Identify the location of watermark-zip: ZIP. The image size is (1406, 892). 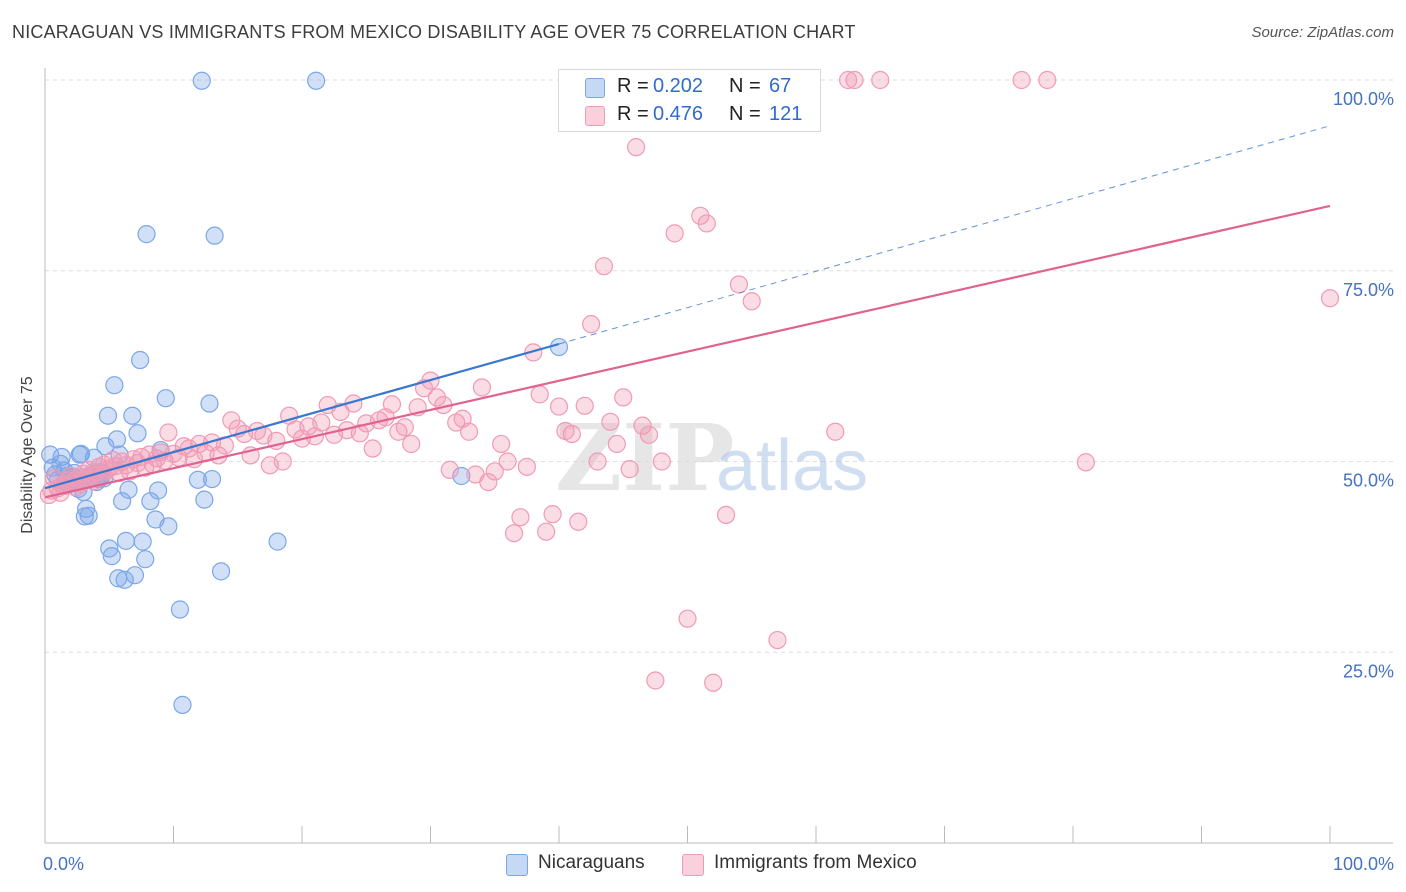
(644, 458).